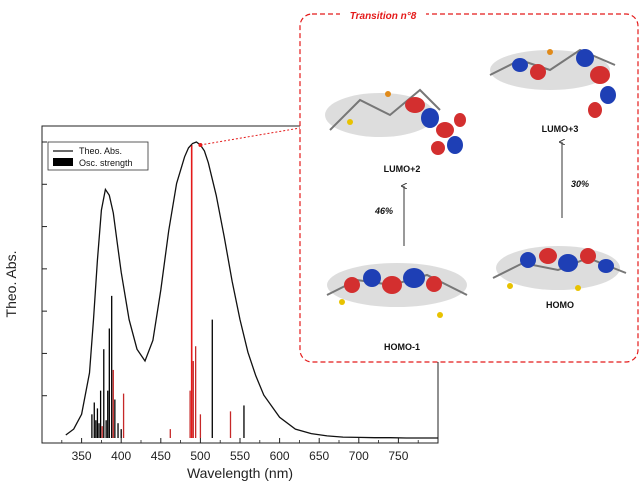 The height and width of the screenshot is (491, 642). Describe the element at coordinates (63, 162) in the screenshot. I see `legend-bar-swatch` at that location.